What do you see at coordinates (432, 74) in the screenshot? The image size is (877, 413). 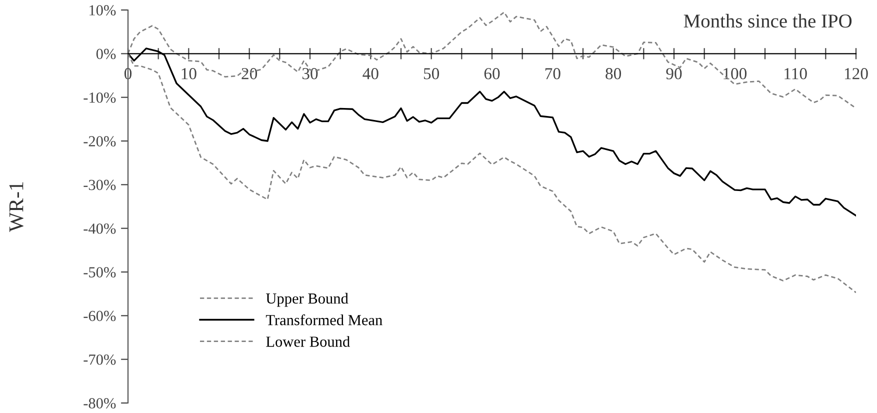 I see `x-tick-label: 50` at bounding box center [432, 74].